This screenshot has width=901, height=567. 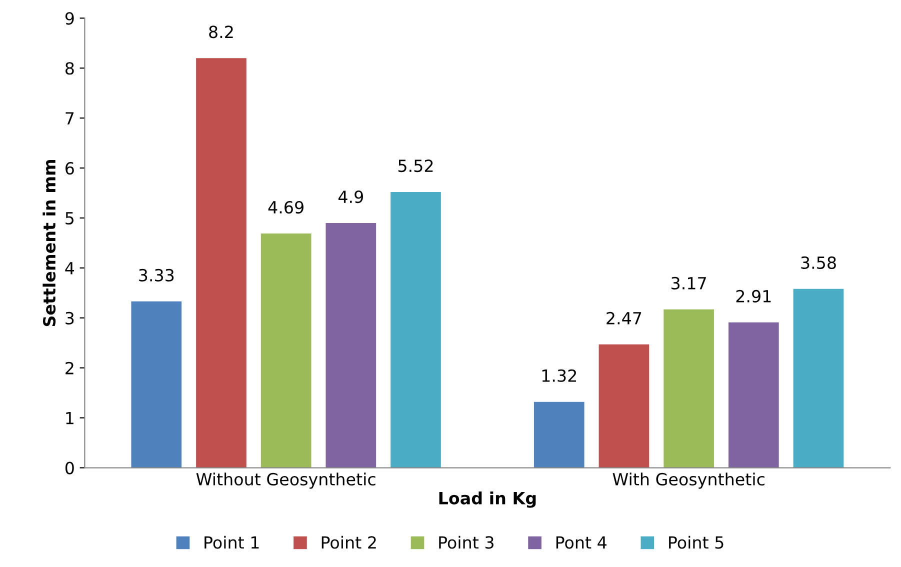 What do you see at coordinates (156, 275) in the screenshot?
I see `data-label: 3.33` at bounding box center [156, 275].